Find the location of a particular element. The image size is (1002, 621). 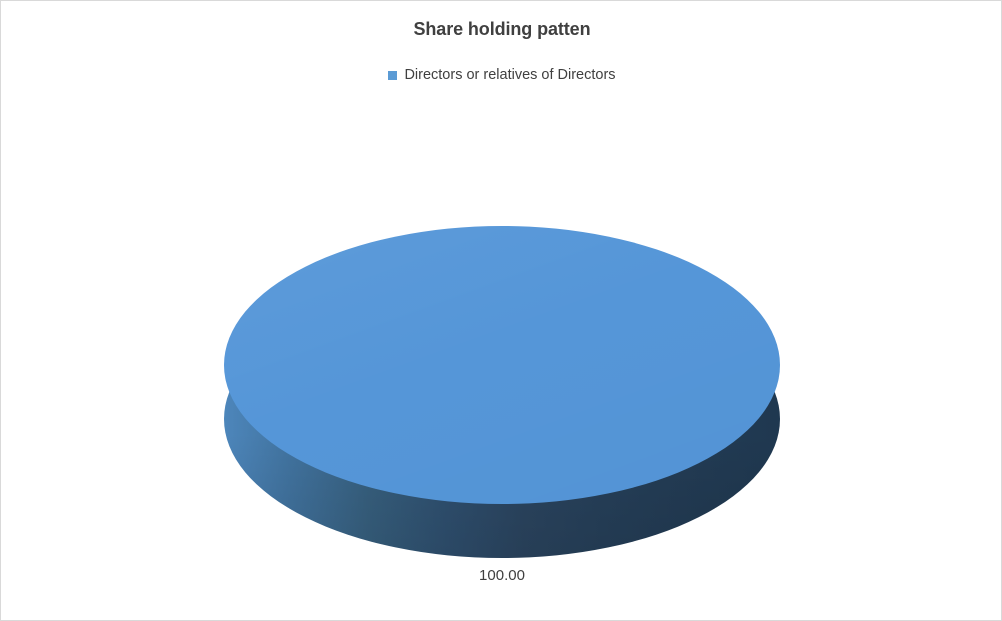

legend-item-directors: Directors or relatives of Directors is located at coordinates (502, 75).